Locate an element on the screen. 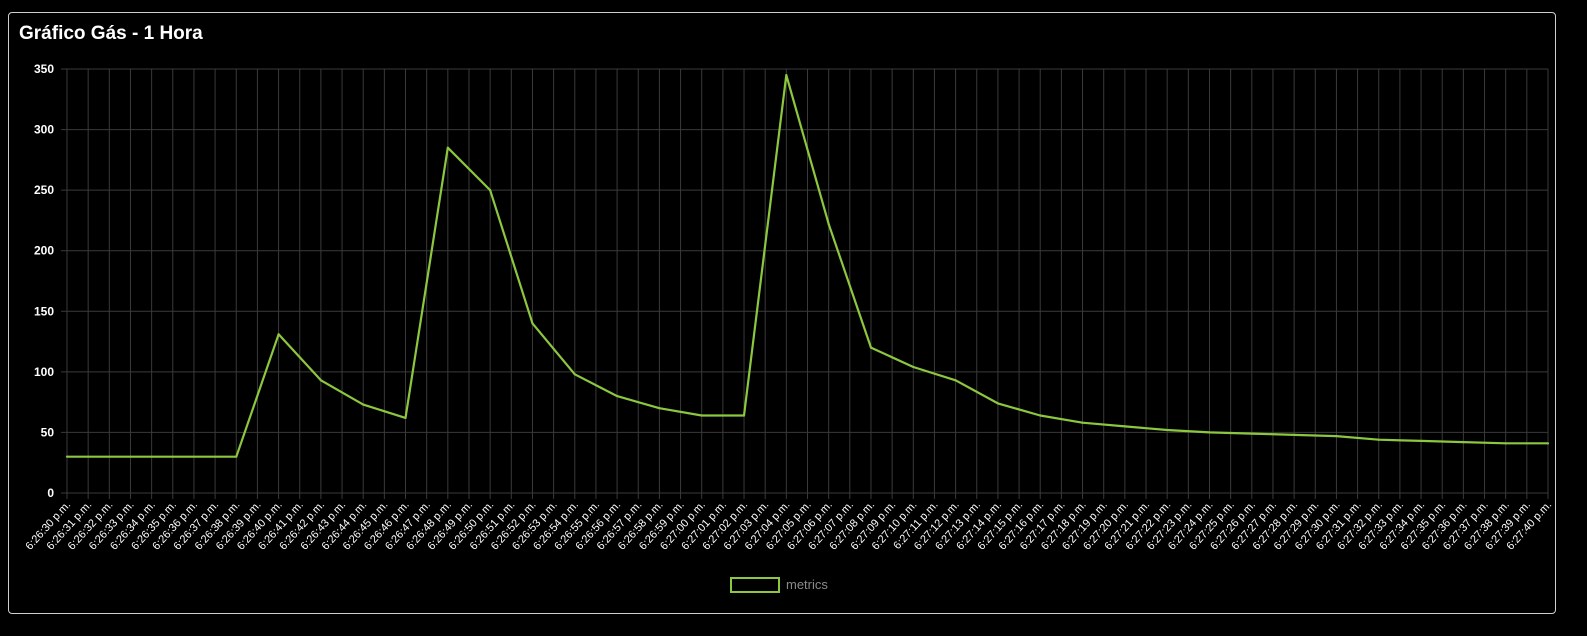 This screenshot has height=636, width=1587. legend-swatch is located at coordinates (755, 585).